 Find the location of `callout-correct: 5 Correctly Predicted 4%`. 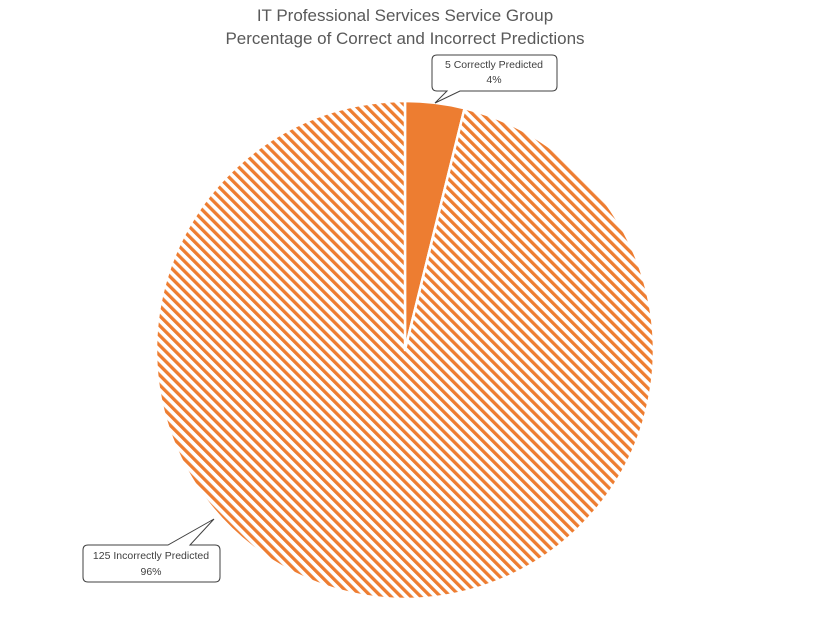

callout-correct: 5 Correctly Predicted 4% is located at coordinates (494, 79).